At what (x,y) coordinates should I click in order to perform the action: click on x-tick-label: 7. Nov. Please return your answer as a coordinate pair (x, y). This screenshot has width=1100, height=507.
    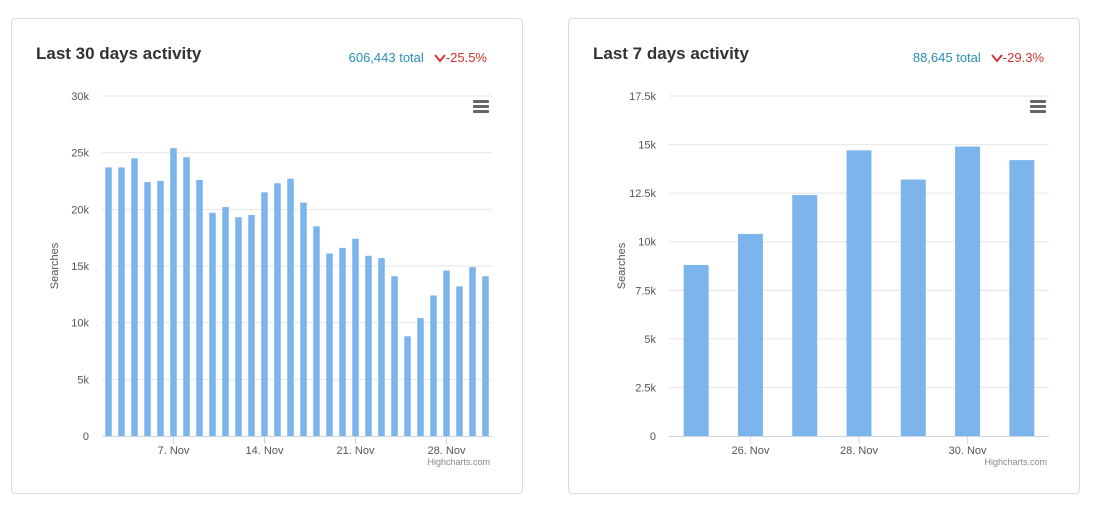
    Looking at the image, I should click on (174, 451).